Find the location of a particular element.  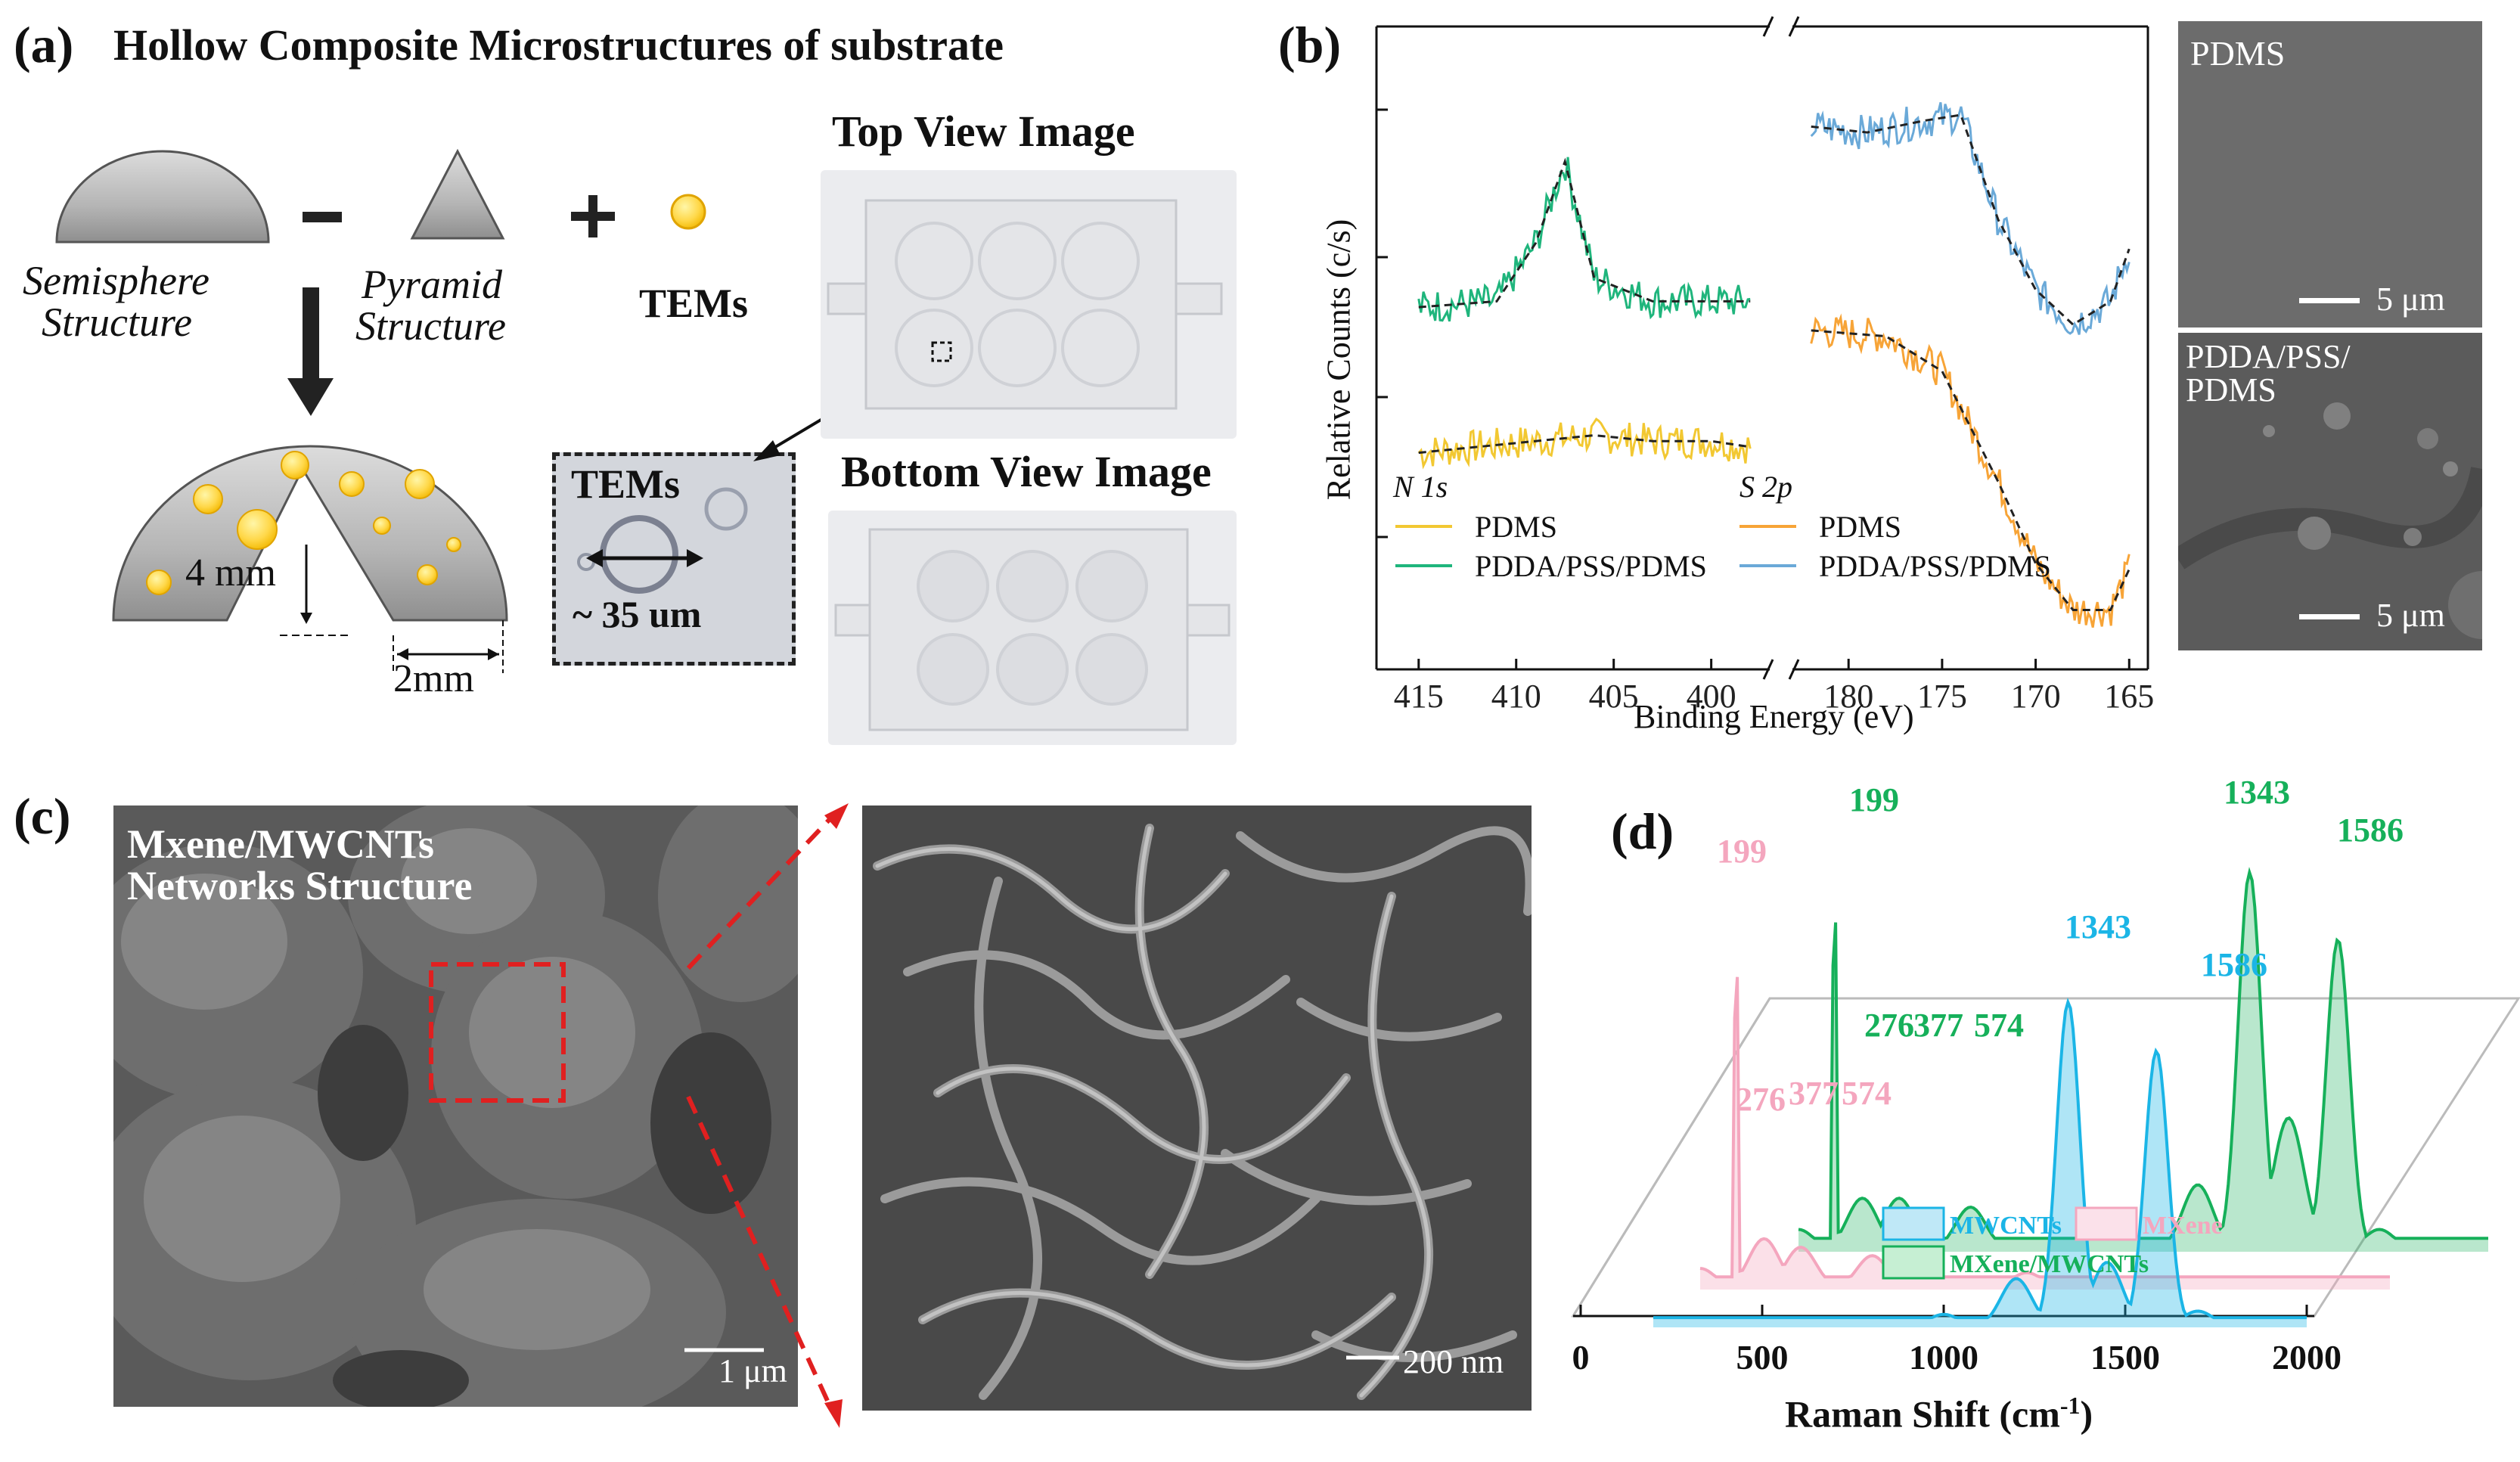

xps-legend-n1s: PDMS PDDA/PSS/PDMS is located at coordinates (1551, 546).